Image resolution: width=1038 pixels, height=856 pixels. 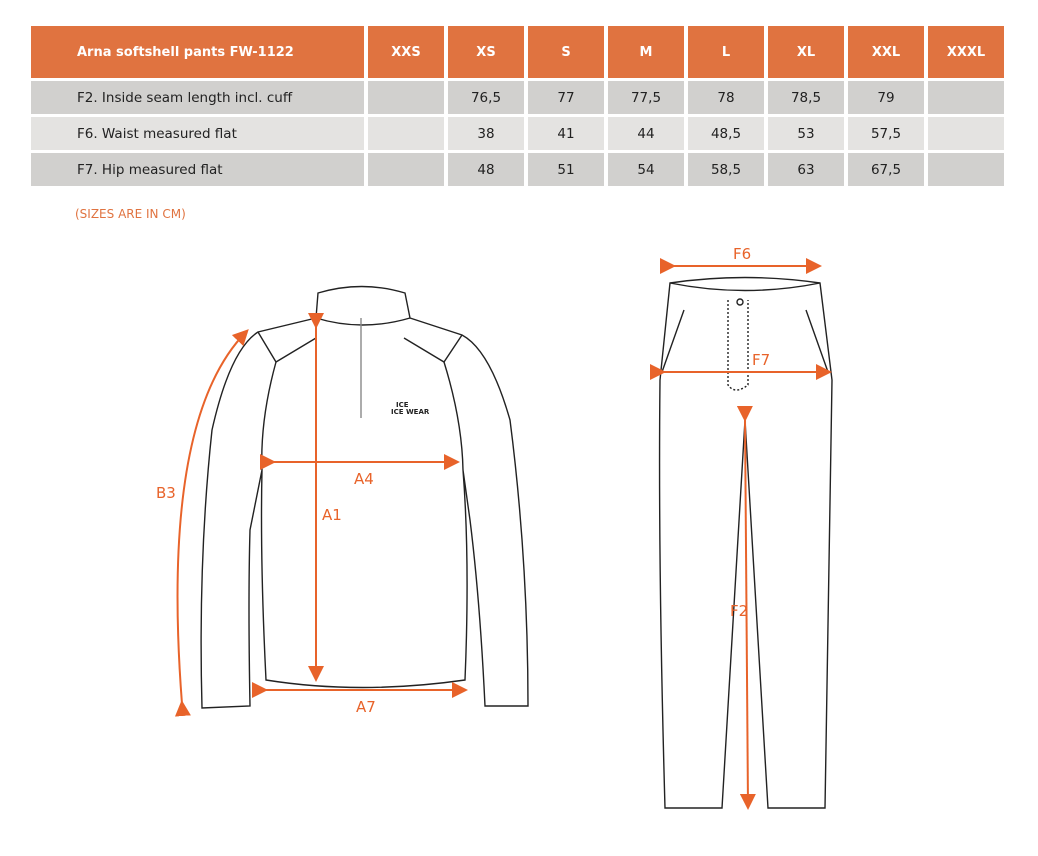 I want to click on logo: ICE, so click(x=402, y=405).